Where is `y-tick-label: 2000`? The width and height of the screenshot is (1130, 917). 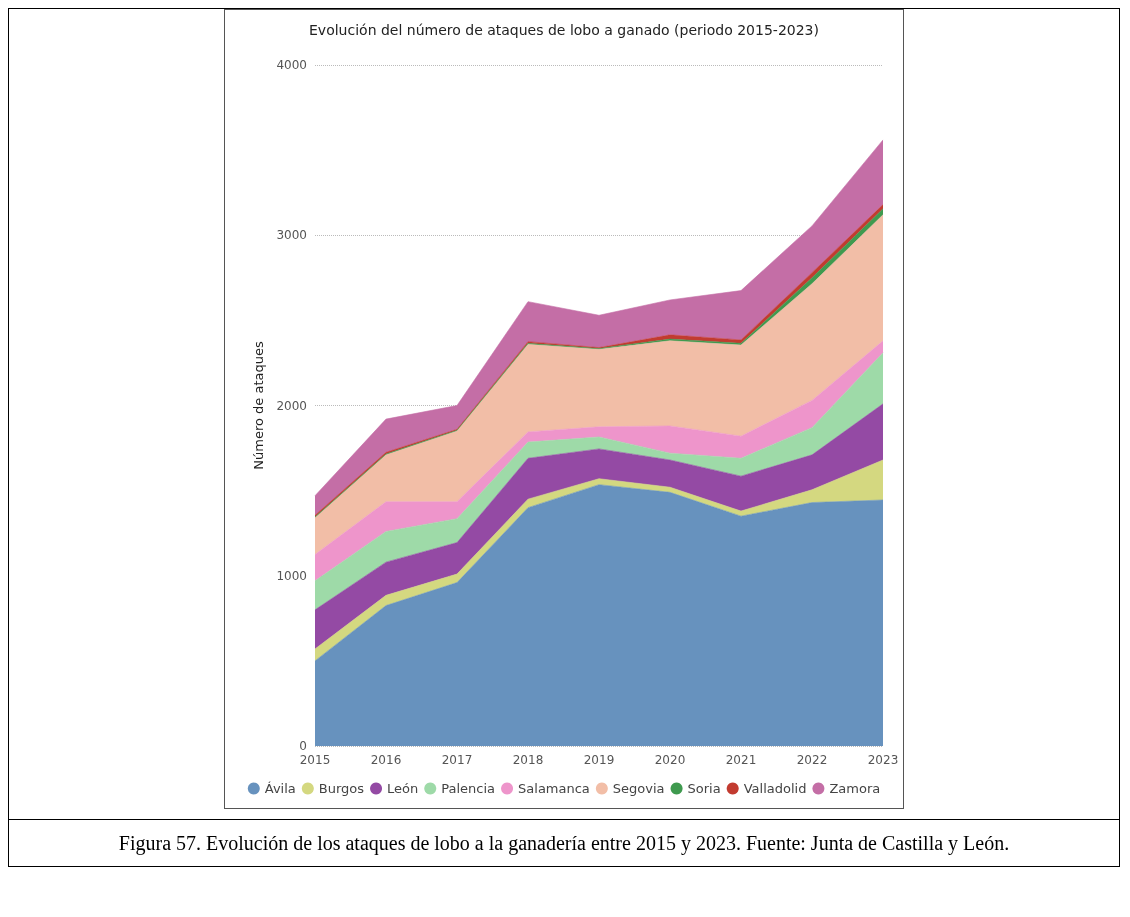 y-tick-label: 2000 is located at coordinates (291, 405).